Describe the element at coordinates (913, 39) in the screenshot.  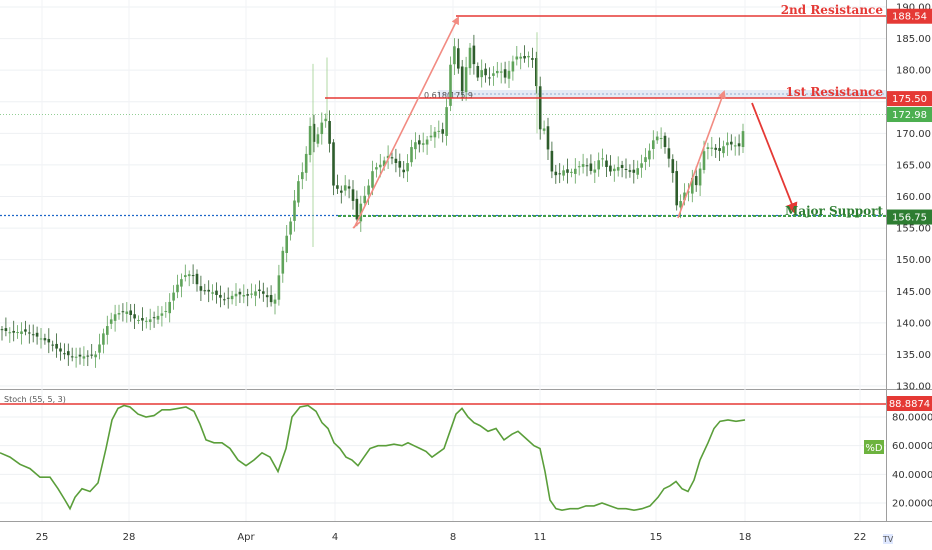
I see `price-tick-label: 185.00` at that location.